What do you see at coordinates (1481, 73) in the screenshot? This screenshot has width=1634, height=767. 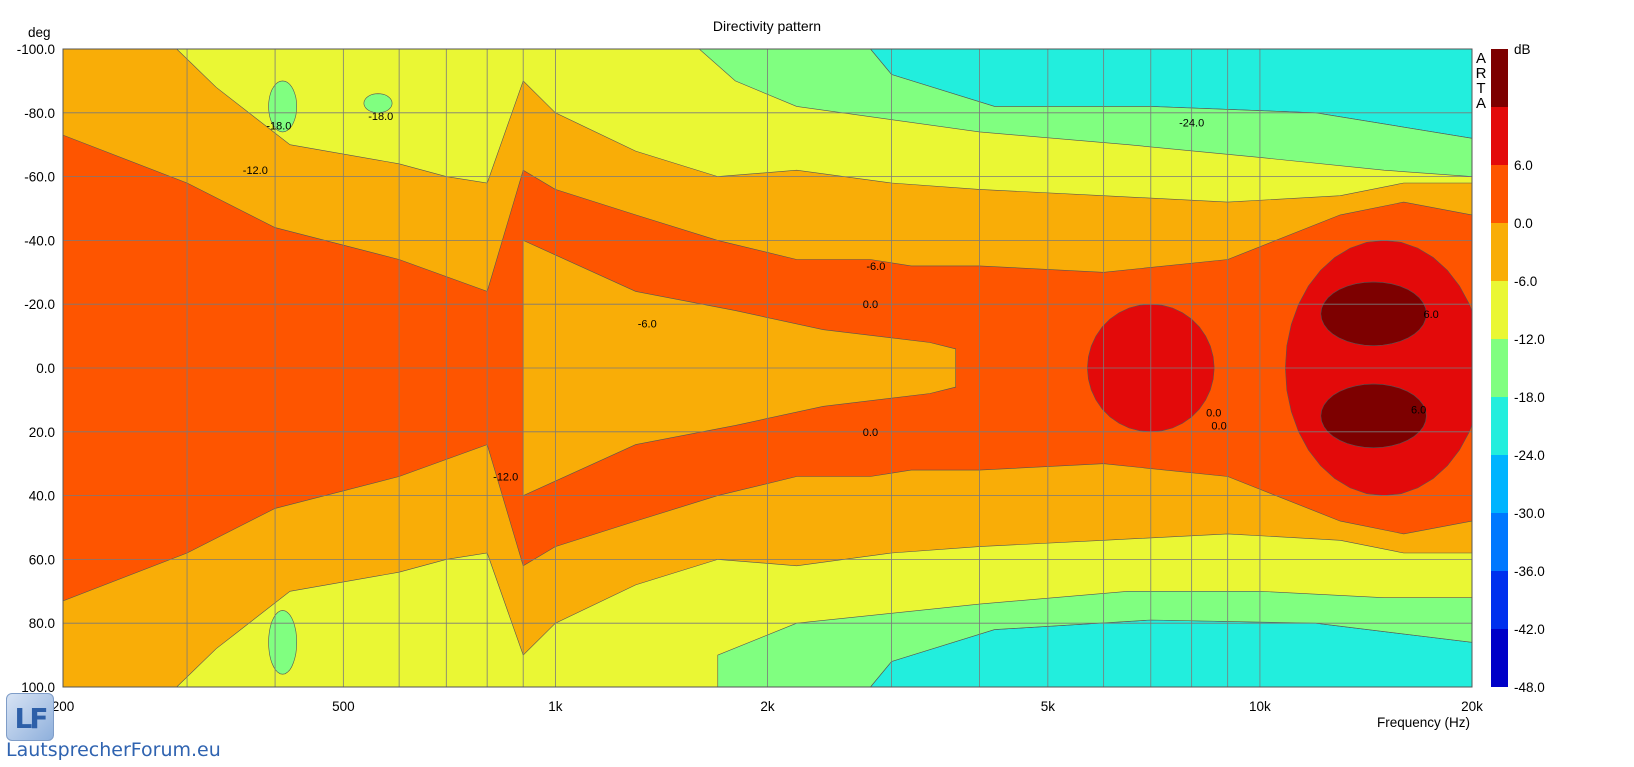 I see `arta-letter: R` at bounding box center [1481, 73].